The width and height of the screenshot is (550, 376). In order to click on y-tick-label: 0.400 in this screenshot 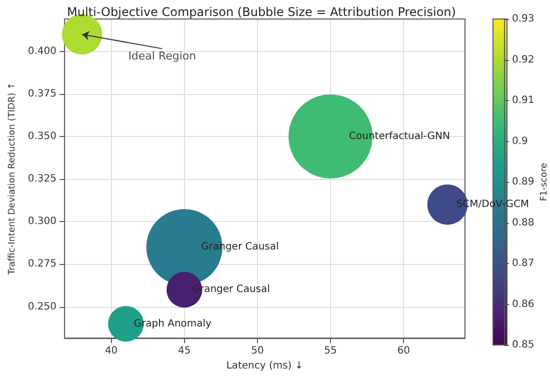, I will do `click(42, 51)`.